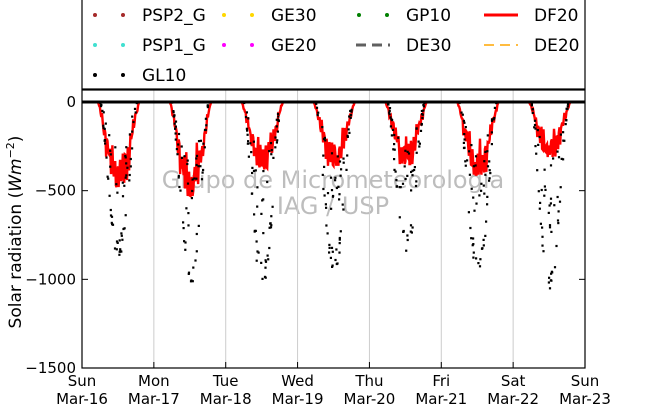 This screenshot has width=650, height=409. What do you see at coordinates (556, 46) in the screenshot?
I see `legend-de20-label: DE20` at bounding box center [556, 46].